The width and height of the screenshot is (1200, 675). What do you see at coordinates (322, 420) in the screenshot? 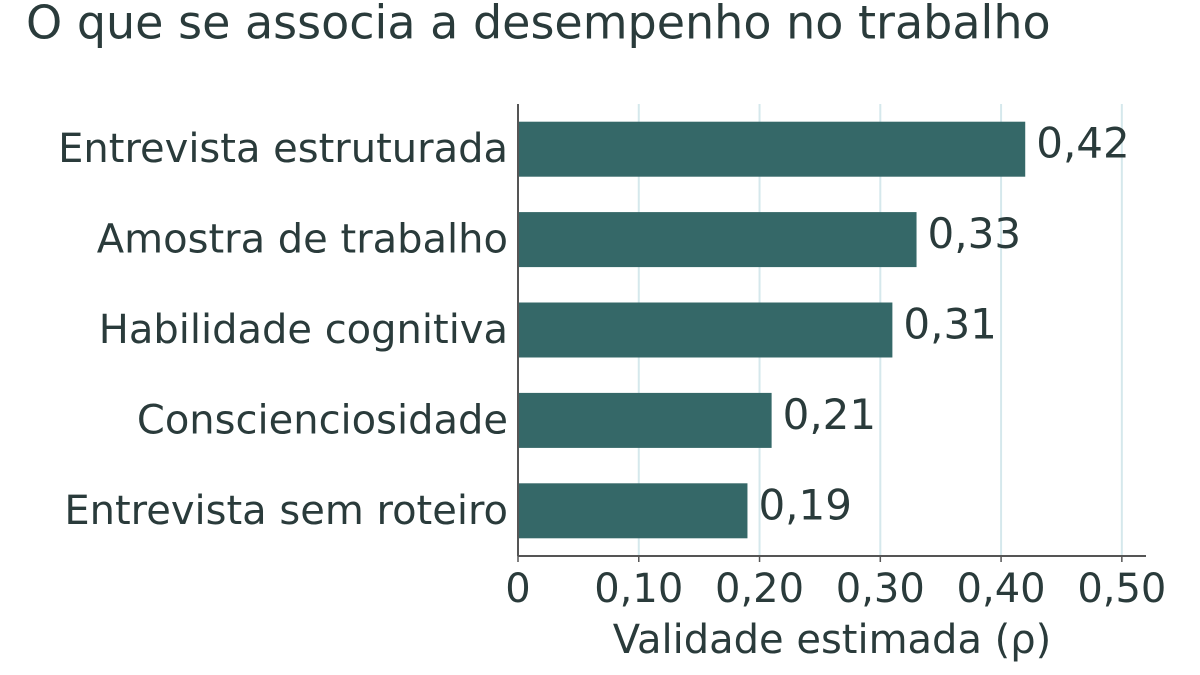
I see `y-tick-label: Conscienciosidade` at bounding box center [322, 420].